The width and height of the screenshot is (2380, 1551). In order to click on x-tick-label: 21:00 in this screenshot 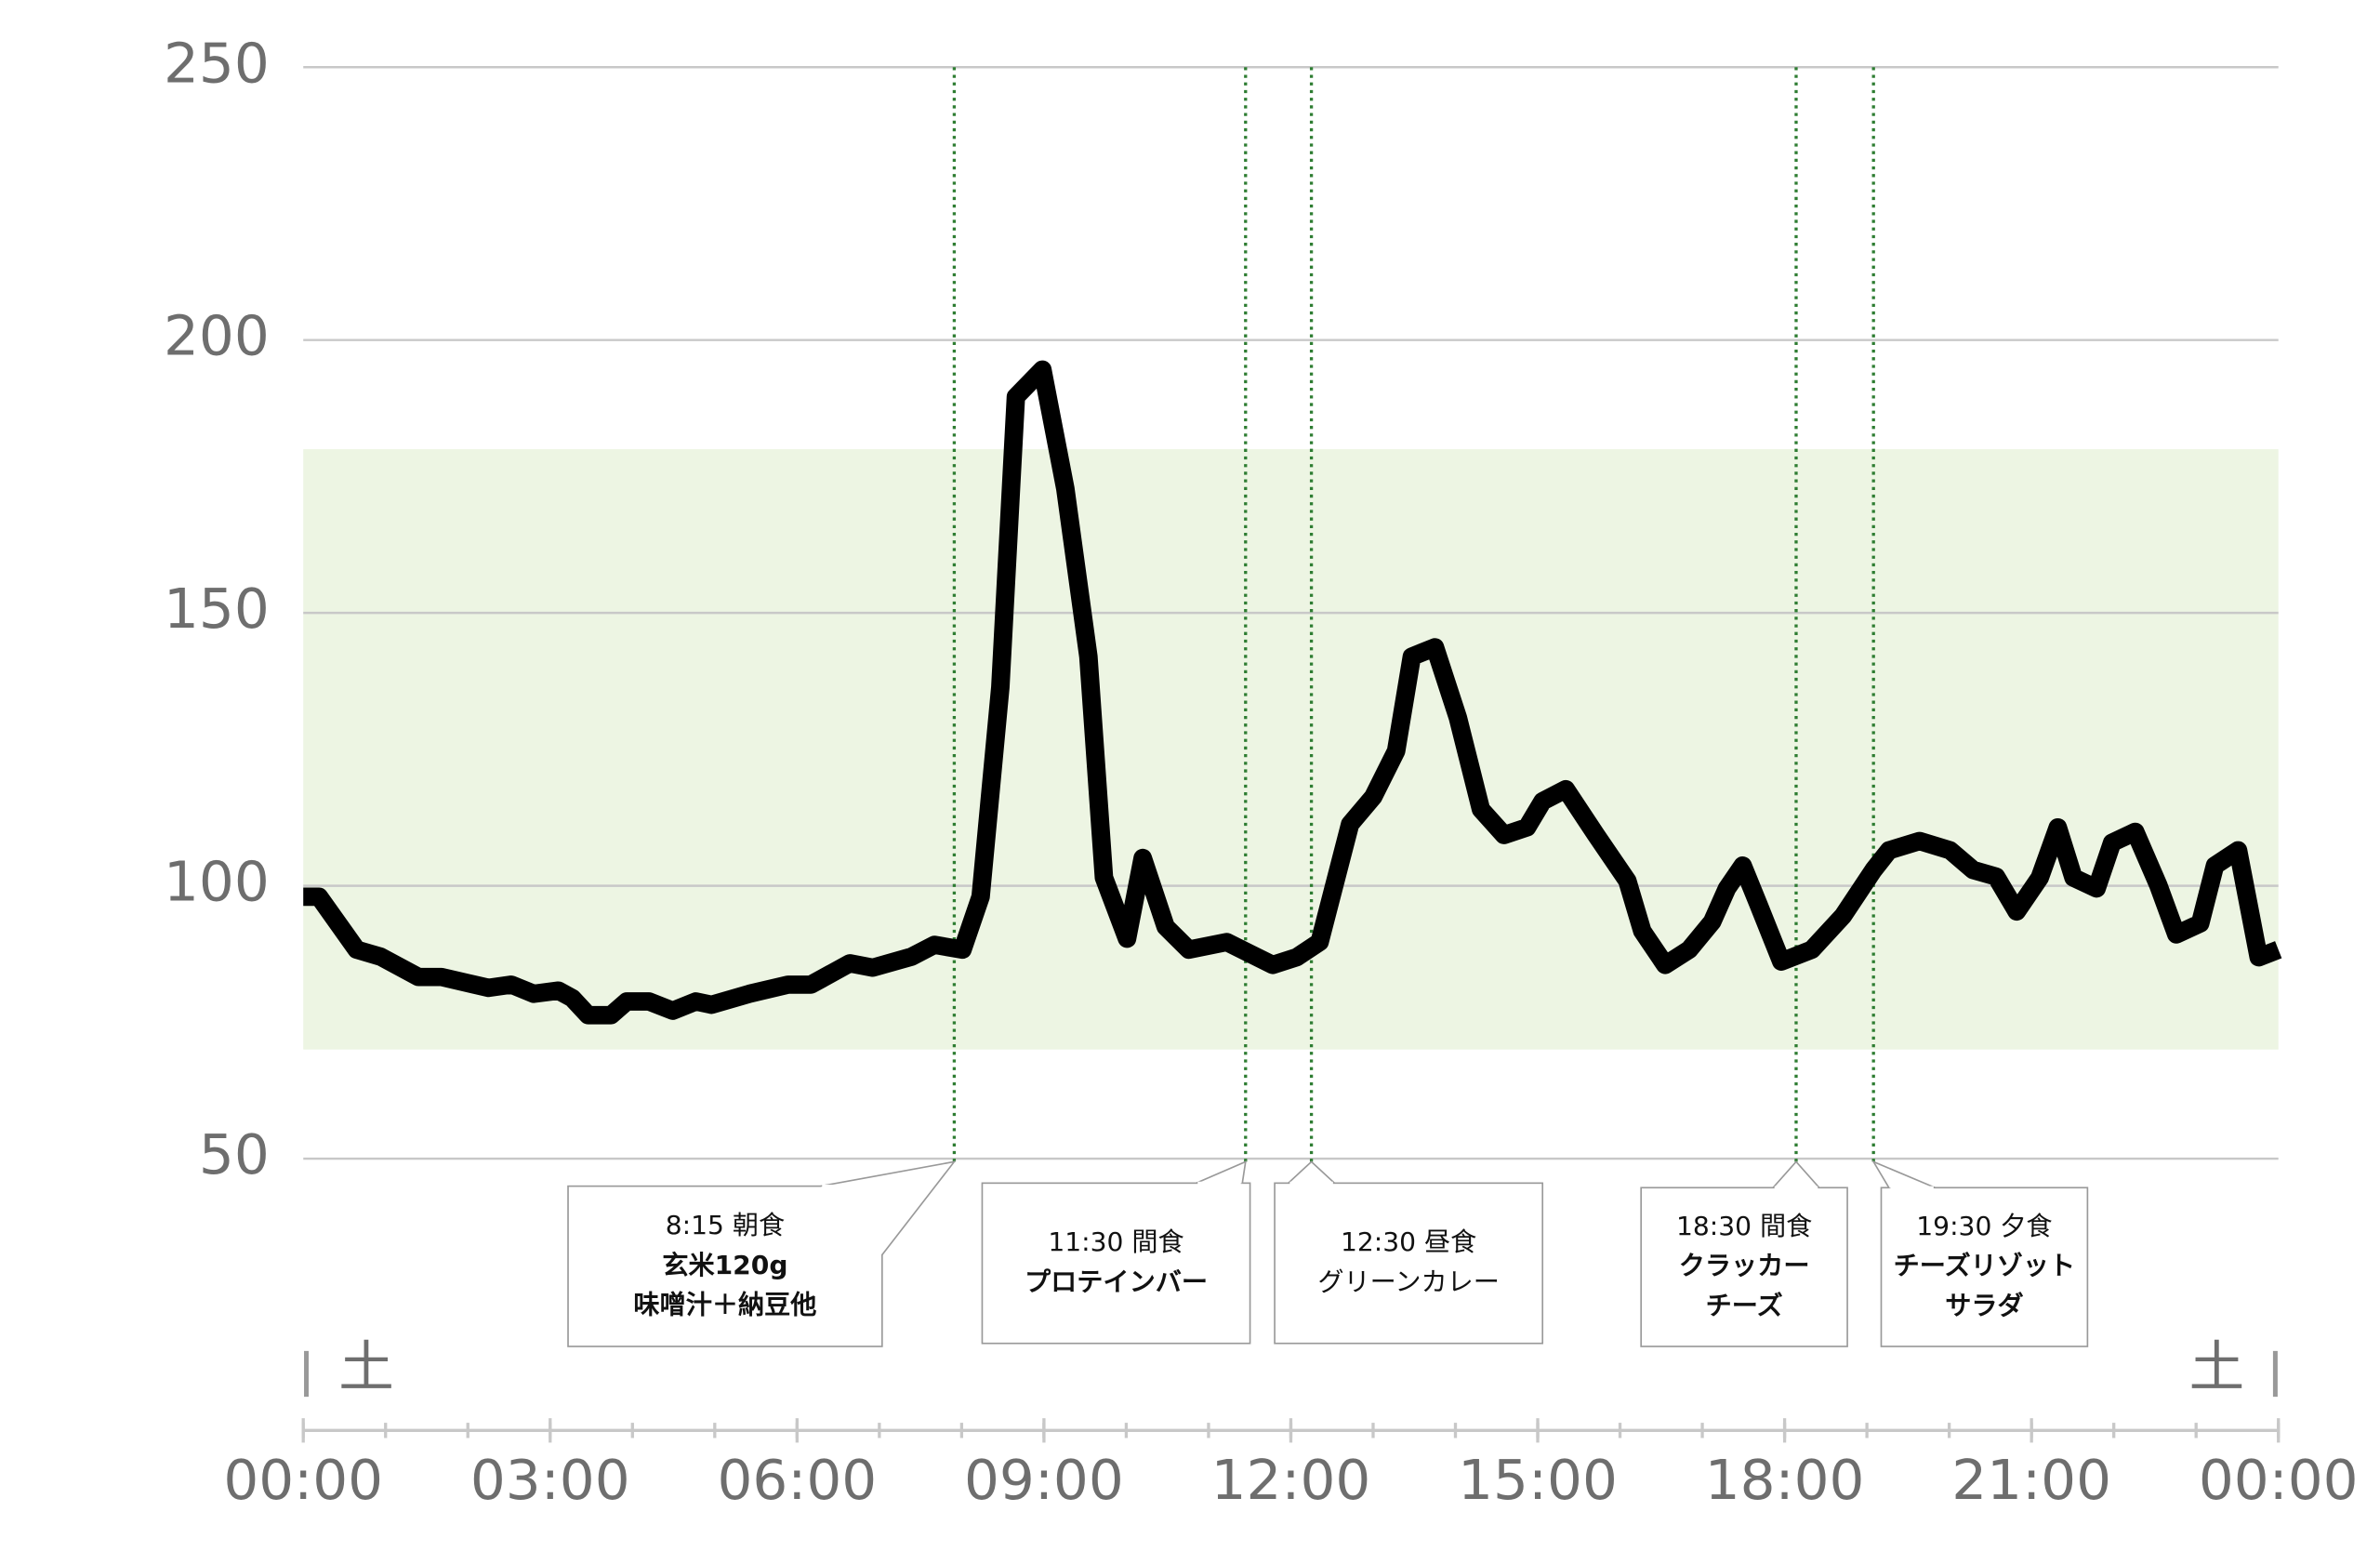, I will do `click(2031, 1480)`.